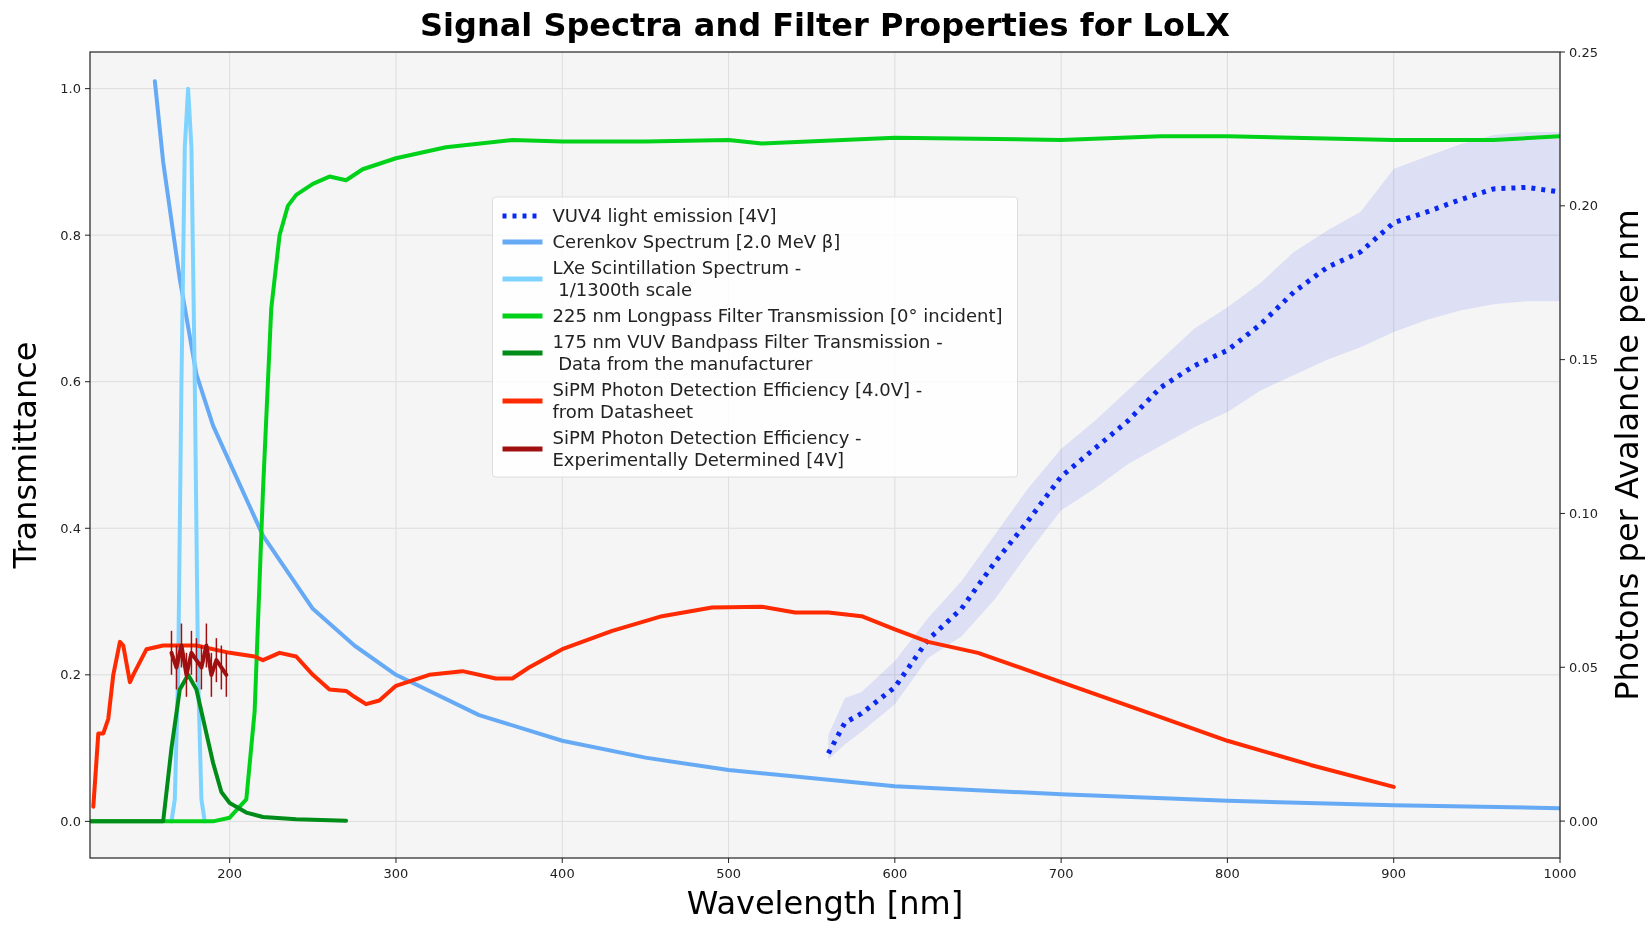  Describe the element at coordinates (1583, 821) in the screenshot. I see `y2-tick-label: 0.00` at that location.